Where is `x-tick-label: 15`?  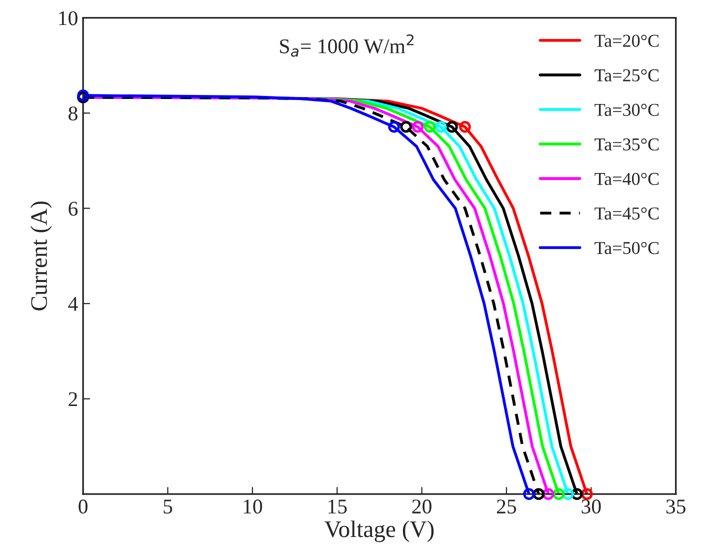 x-tick-label: 15 is located at coordinates (337, 507).